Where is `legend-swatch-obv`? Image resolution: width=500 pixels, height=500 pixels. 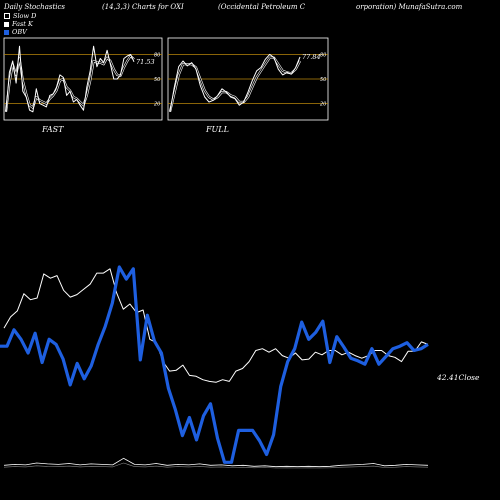 legend-swatch-obv is located at coordinates (6, 32).